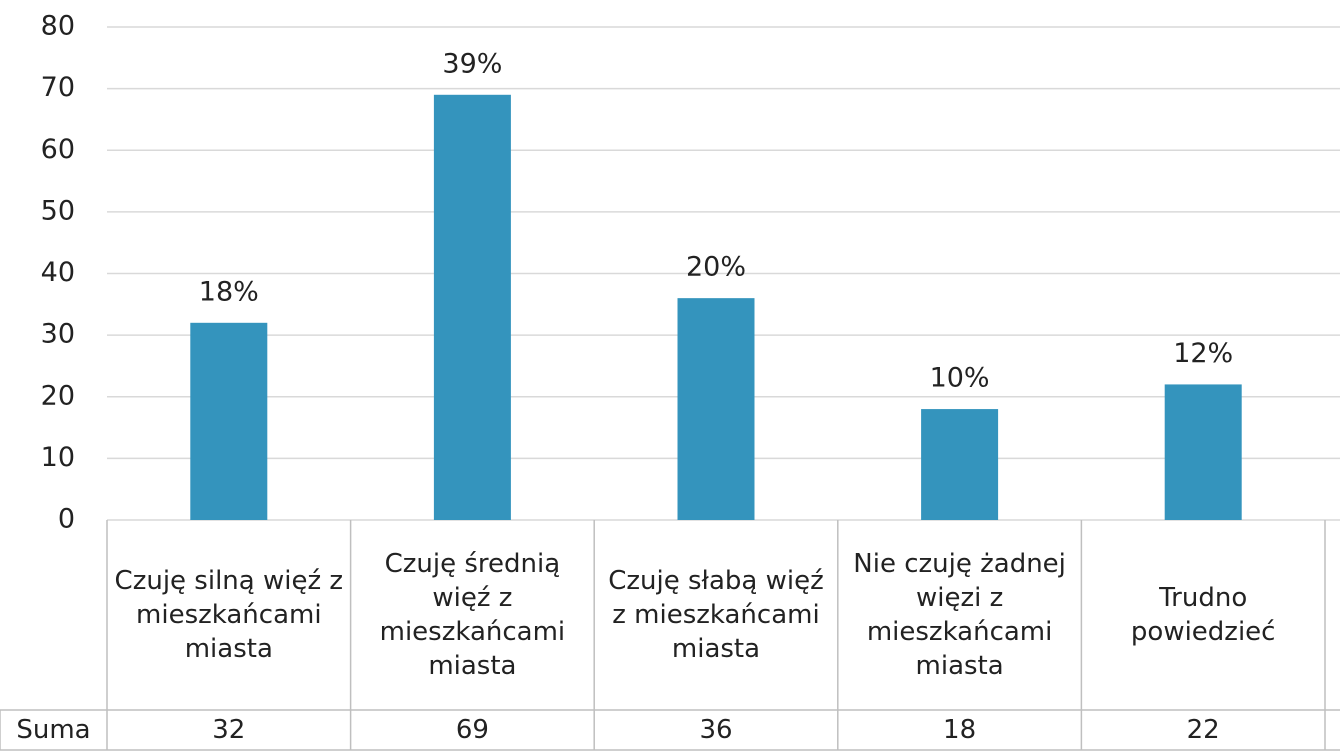  Describe the element at coordinates (58, 334) in the screenshot. I see `y-tick-label: 30` at that location.